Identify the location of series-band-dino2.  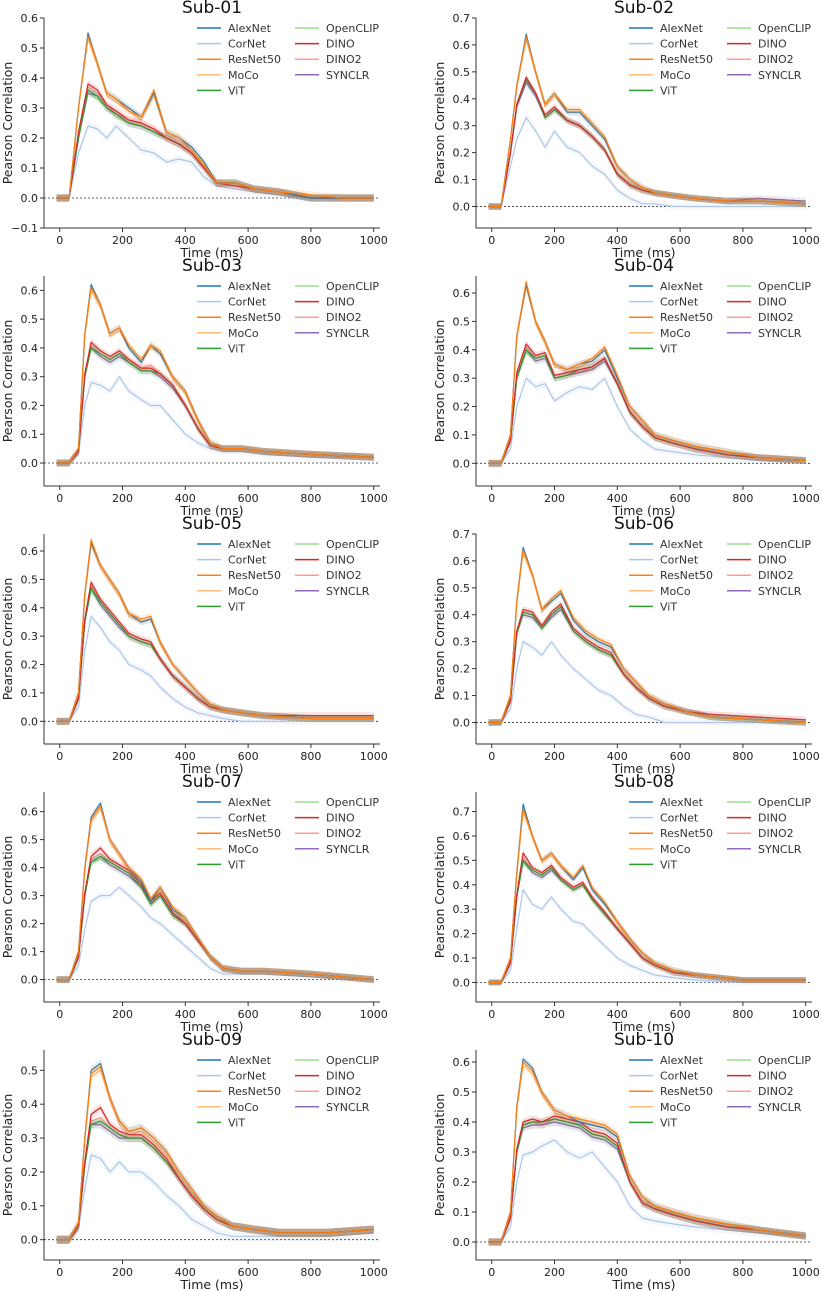
(215, 1178).